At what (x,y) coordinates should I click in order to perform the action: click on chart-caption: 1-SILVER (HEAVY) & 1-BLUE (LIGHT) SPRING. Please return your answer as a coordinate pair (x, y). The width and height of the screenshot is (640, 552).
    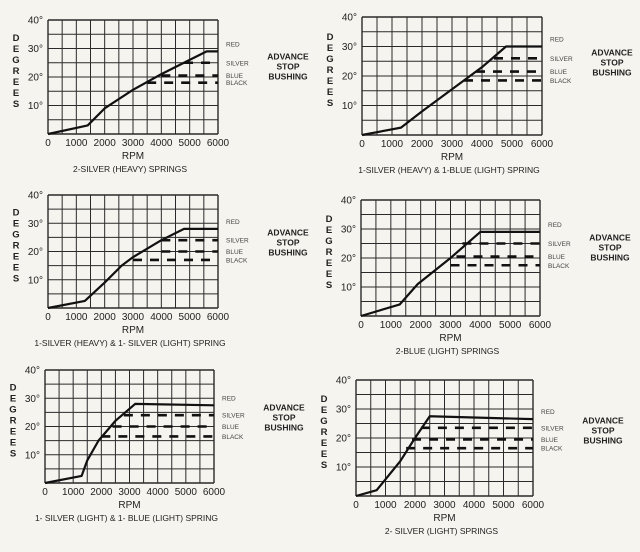
    Looking at the image, I should click on (449, 170).